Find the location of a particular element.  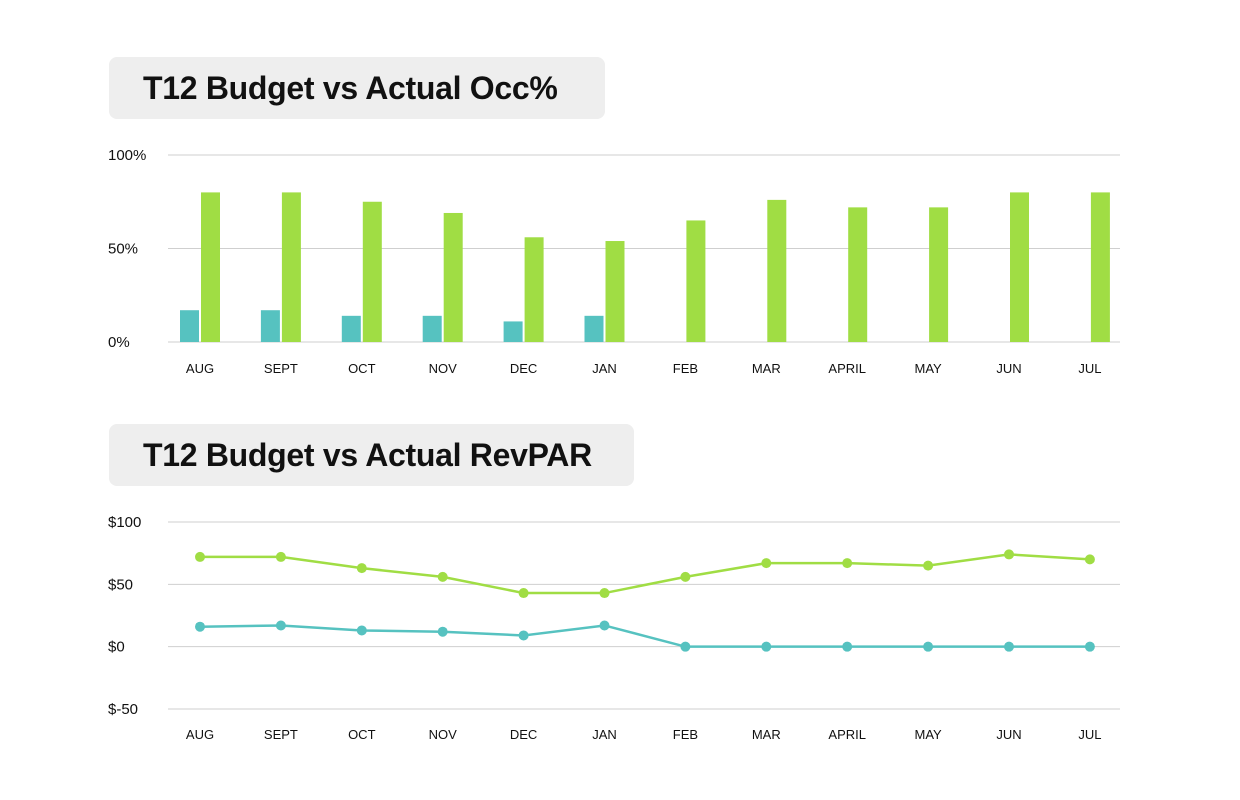

y-tick-label: 0% is located at coordinates (119, 342).